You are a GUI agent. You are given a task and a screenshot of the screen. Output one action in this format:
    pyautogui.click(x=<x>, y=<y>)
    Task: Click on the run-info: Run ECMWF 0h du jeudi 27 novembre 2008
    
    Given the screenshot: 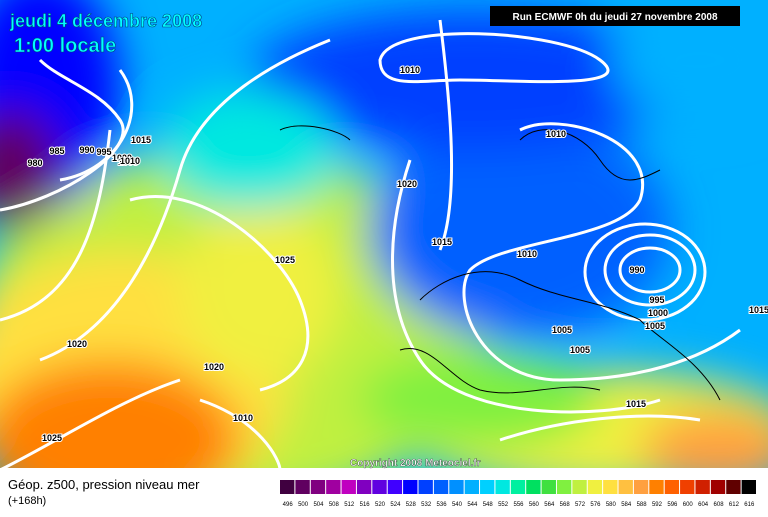 What is the action you would take?
    pyautogui.click(x=614, y=17)
    